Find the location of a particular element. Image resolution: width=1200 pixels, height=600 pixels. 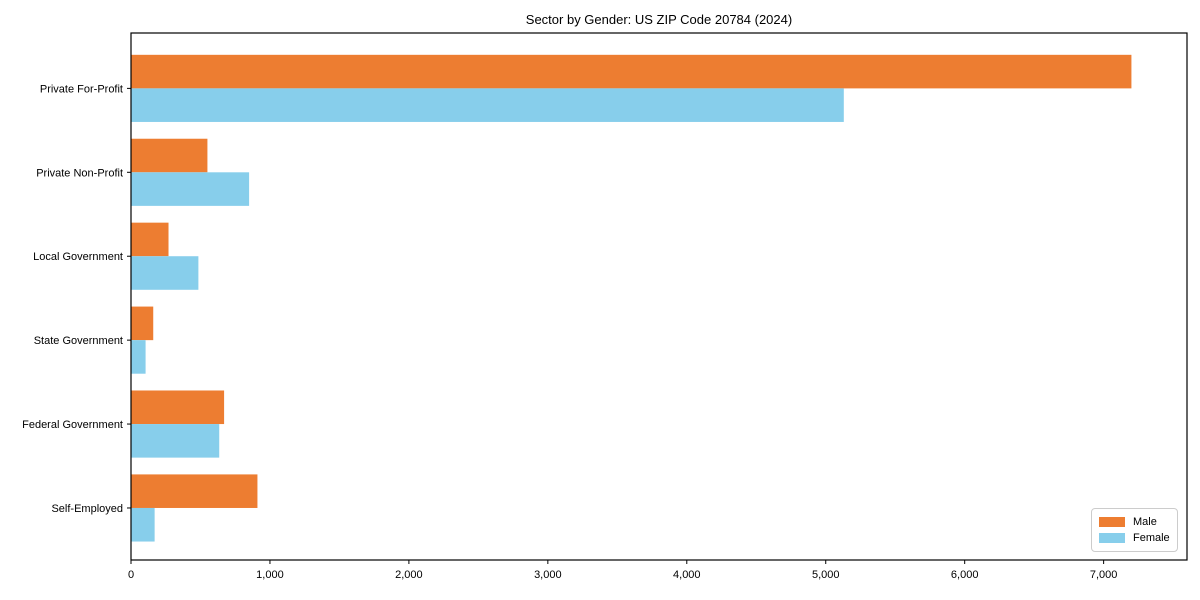

y-tick-label: Local Government is located at coordinates (78, 257).